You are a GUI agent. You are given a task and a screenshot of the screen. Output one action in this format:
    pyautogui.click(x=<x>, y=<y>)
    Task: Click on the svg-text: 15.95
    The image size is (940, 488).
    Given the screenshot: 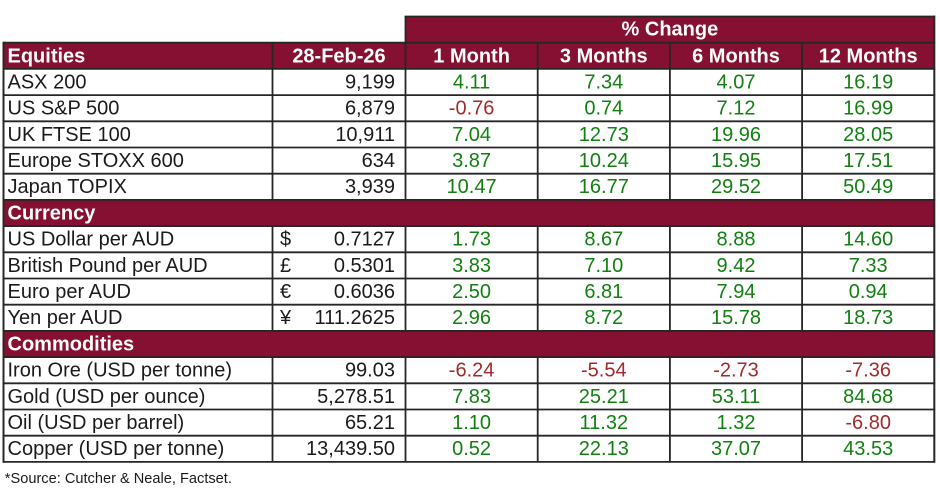 What is the action you would take?
    pyautogui.click(x=736, y=161)
    